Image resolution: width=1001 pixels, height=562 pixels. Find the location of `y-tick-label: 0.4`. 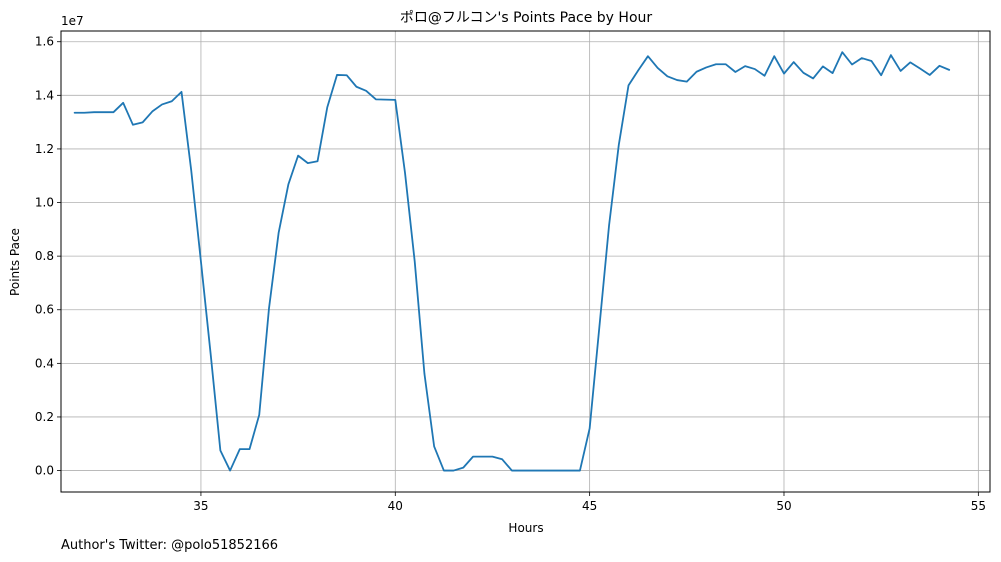

y-tick-label: 0.4 is located at coordinates (44, 363).